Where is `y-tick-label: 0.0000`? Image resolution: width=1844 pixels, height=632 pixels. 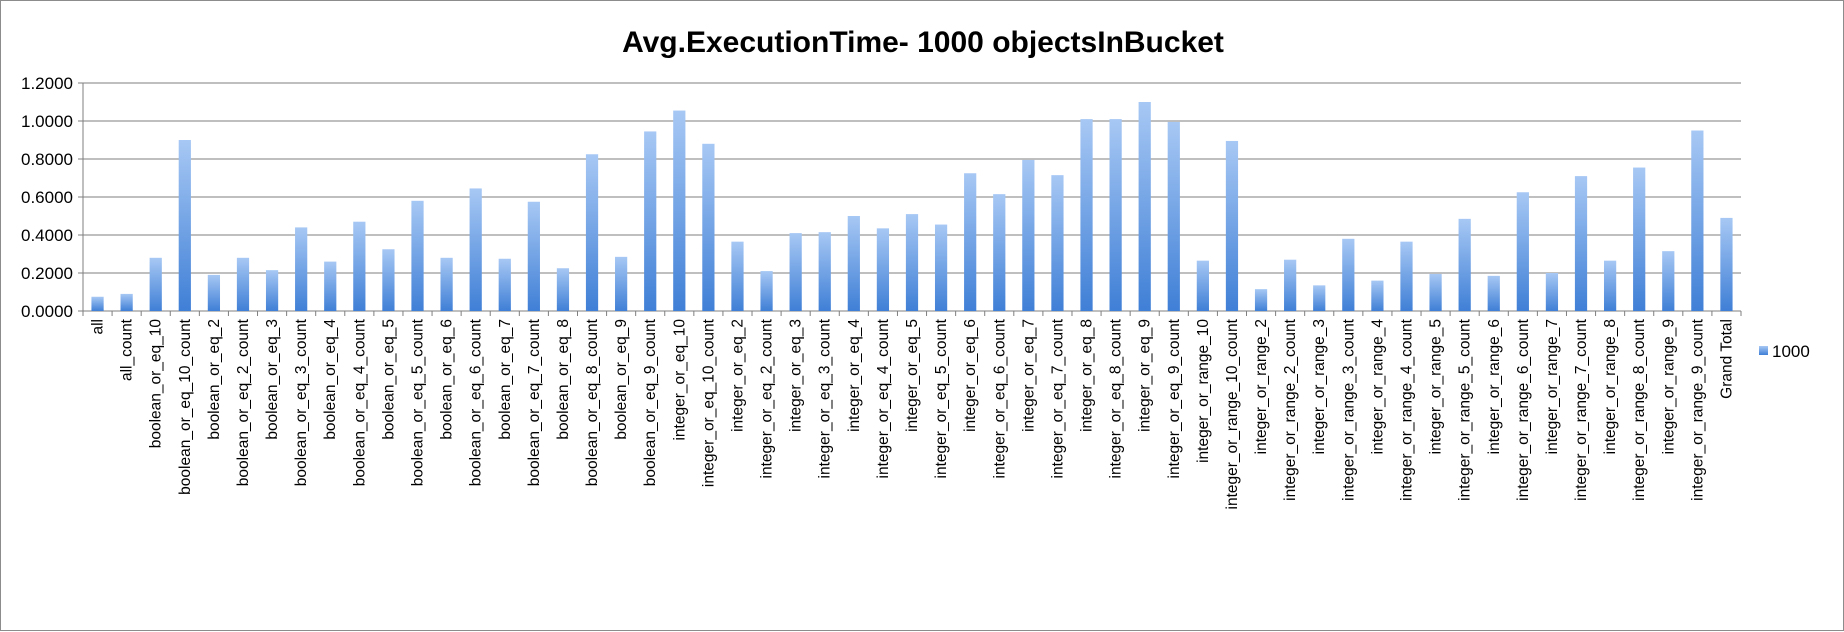 y-tick-label: 0.0000 is located at coordinates (47, 311).